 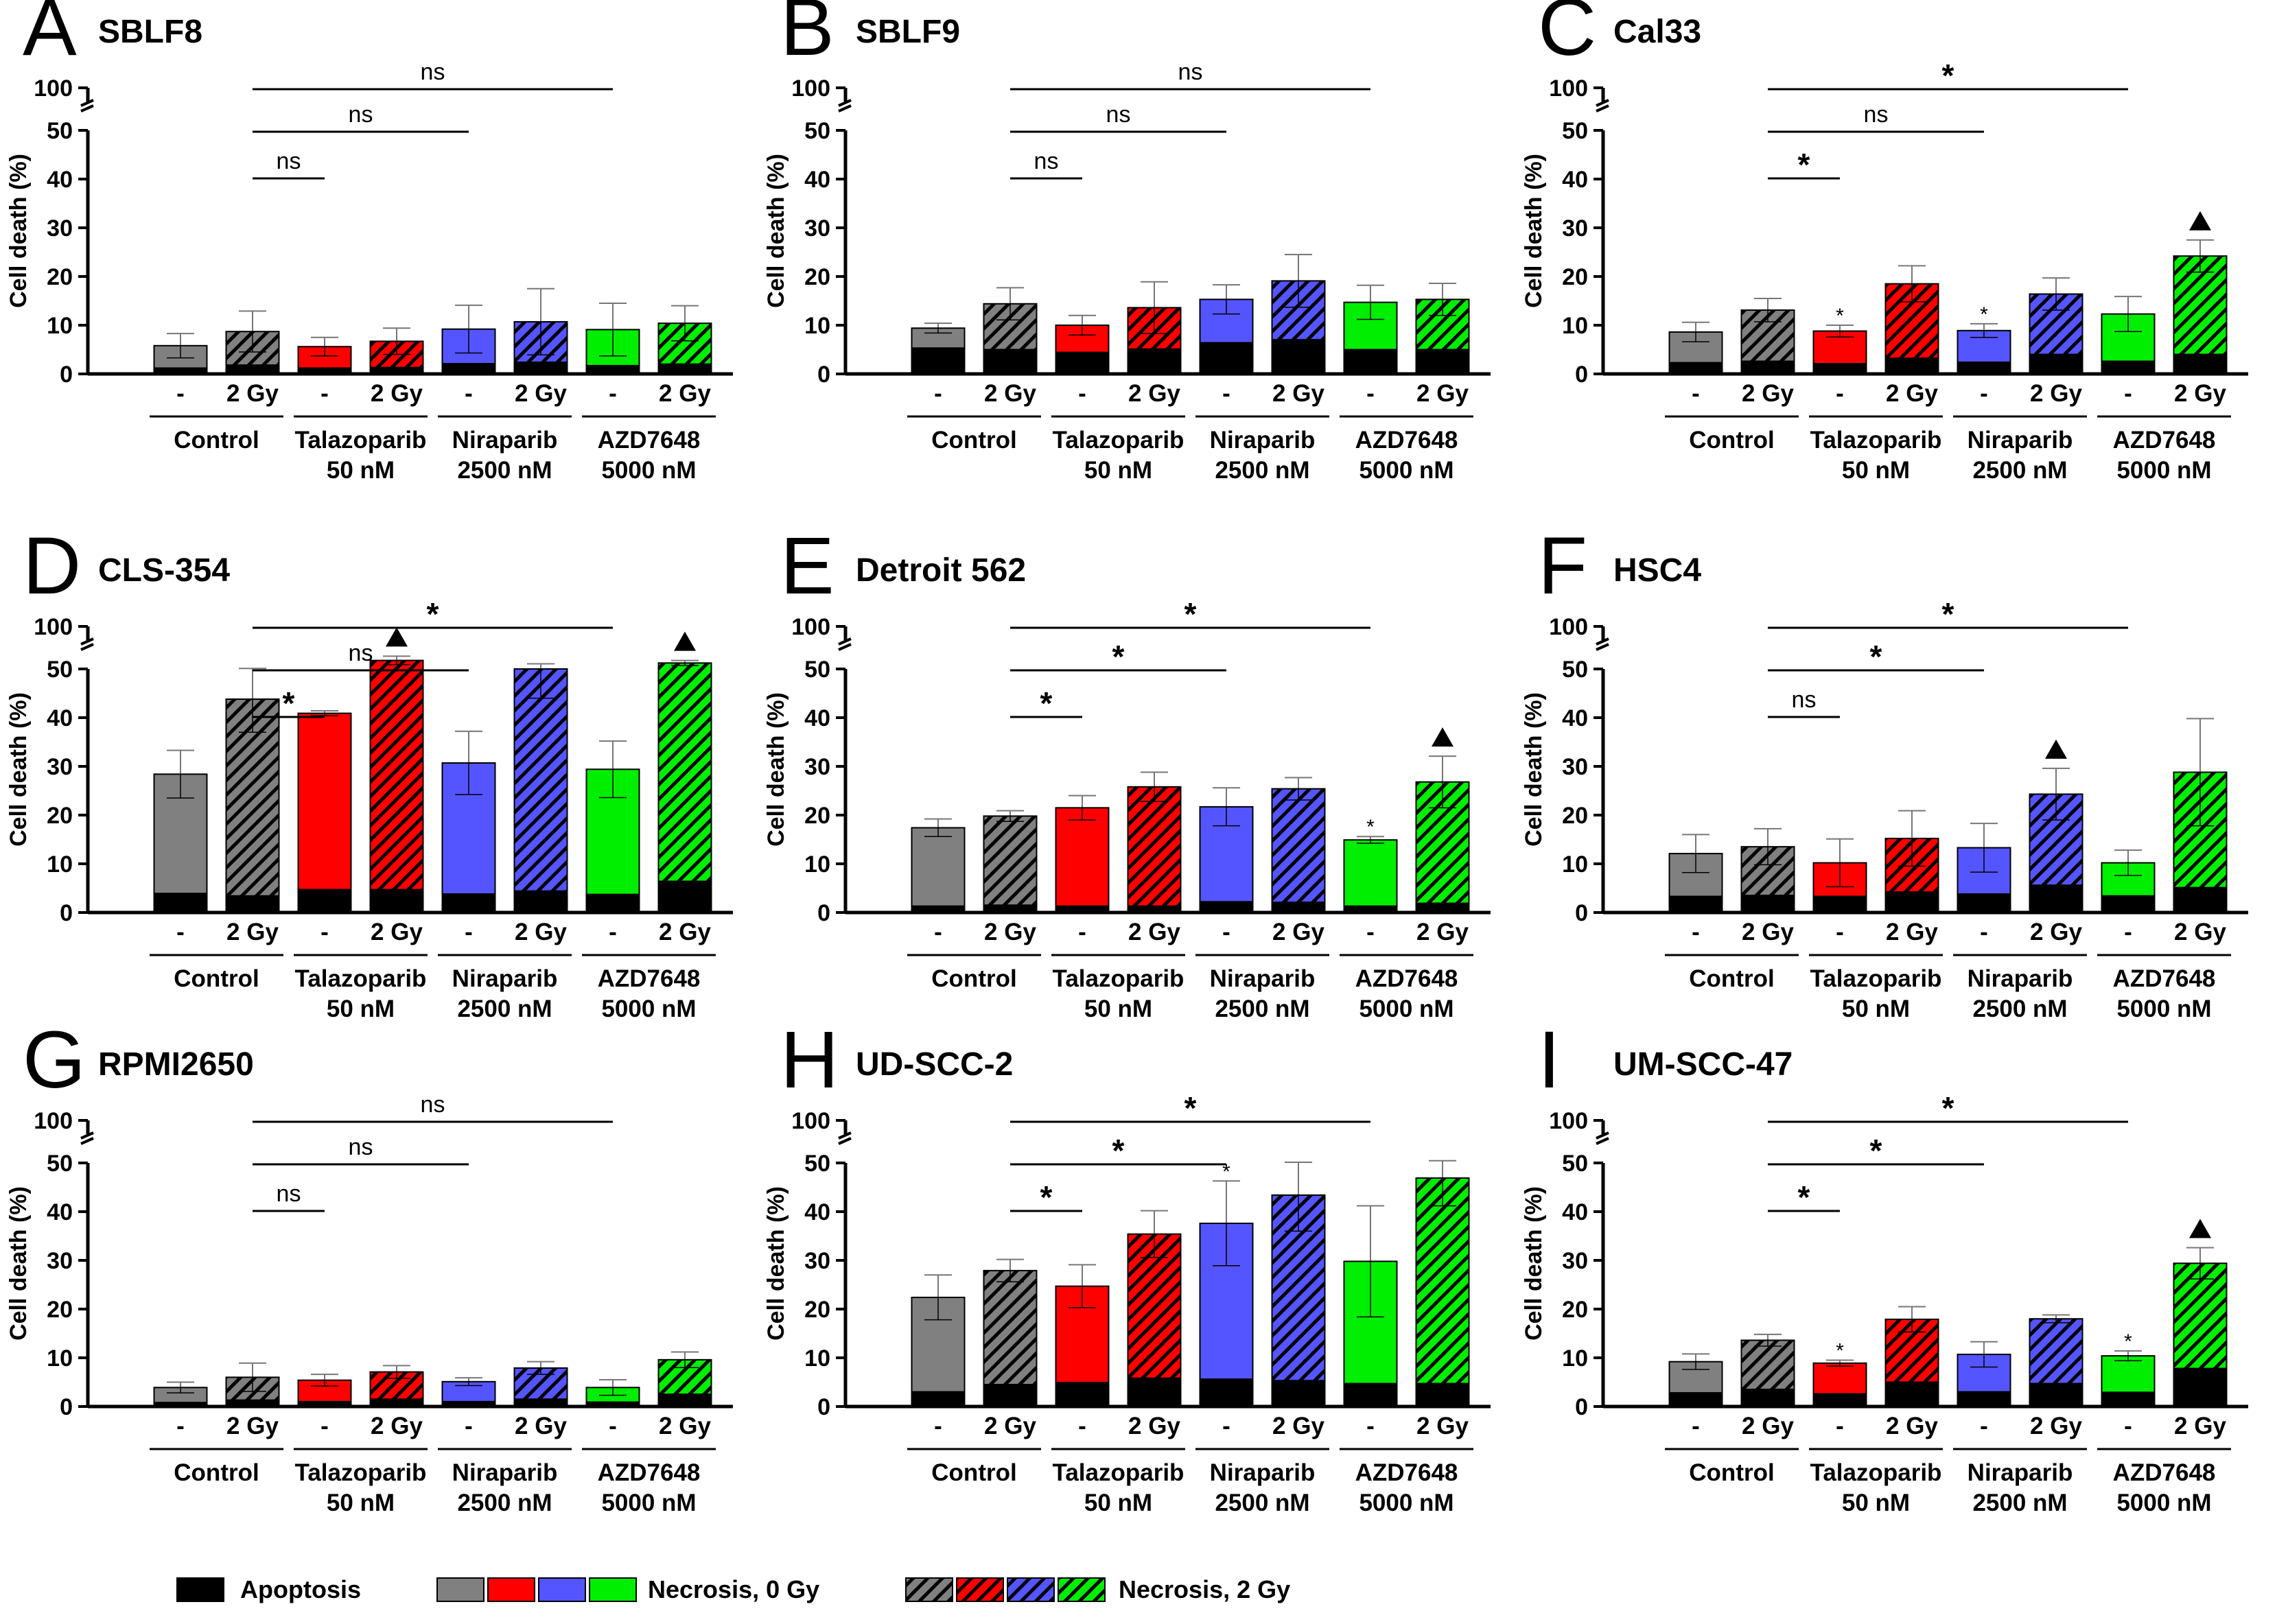 What do you see at coordinates (733, 1589) in the screenshot?
I see `legend-necrosis-0gy-label: Necrosis, 0 Gy` at bounding box center [733, 1589].